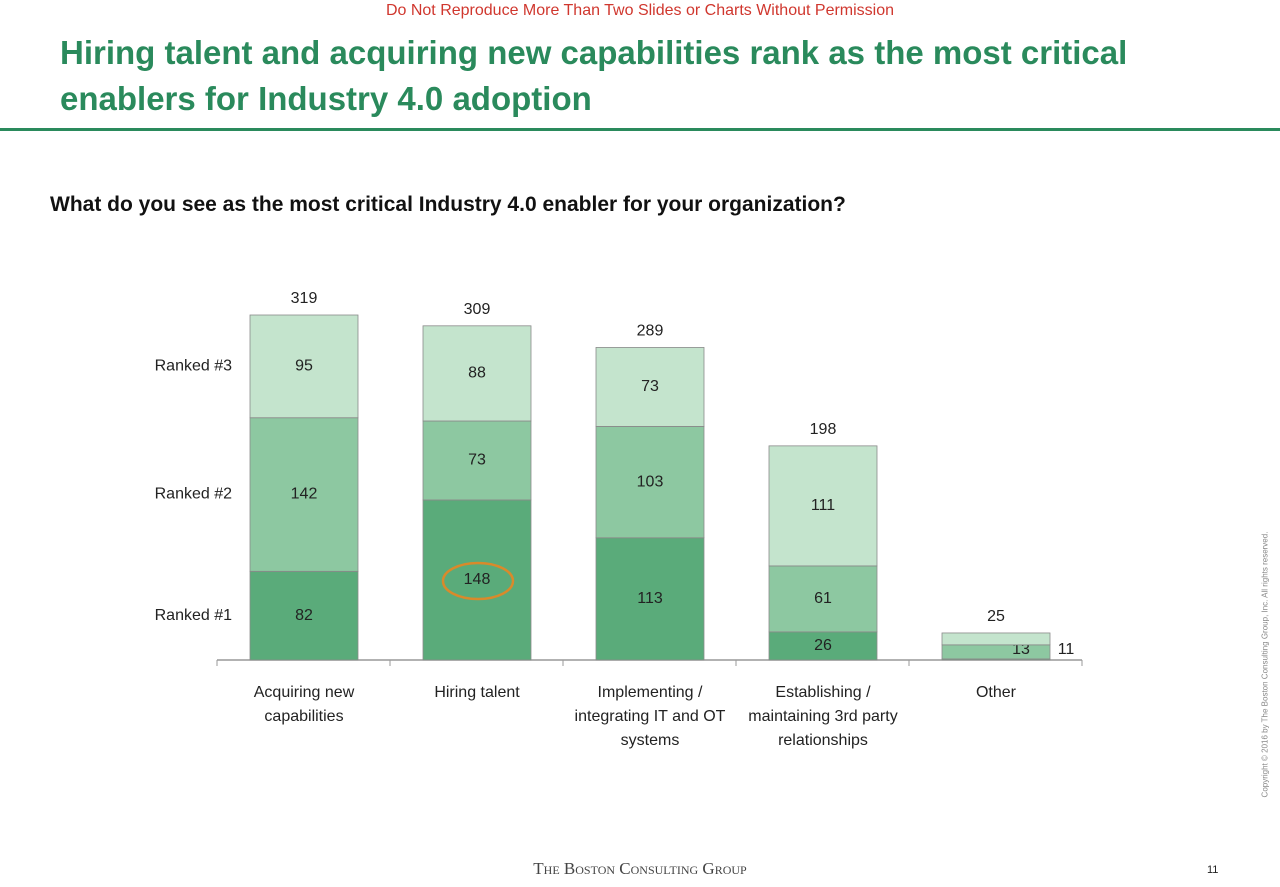 Image resolution: width=1280 pixels, height=887 pixels. I want to click on highlight-circle, so click(478, 581).